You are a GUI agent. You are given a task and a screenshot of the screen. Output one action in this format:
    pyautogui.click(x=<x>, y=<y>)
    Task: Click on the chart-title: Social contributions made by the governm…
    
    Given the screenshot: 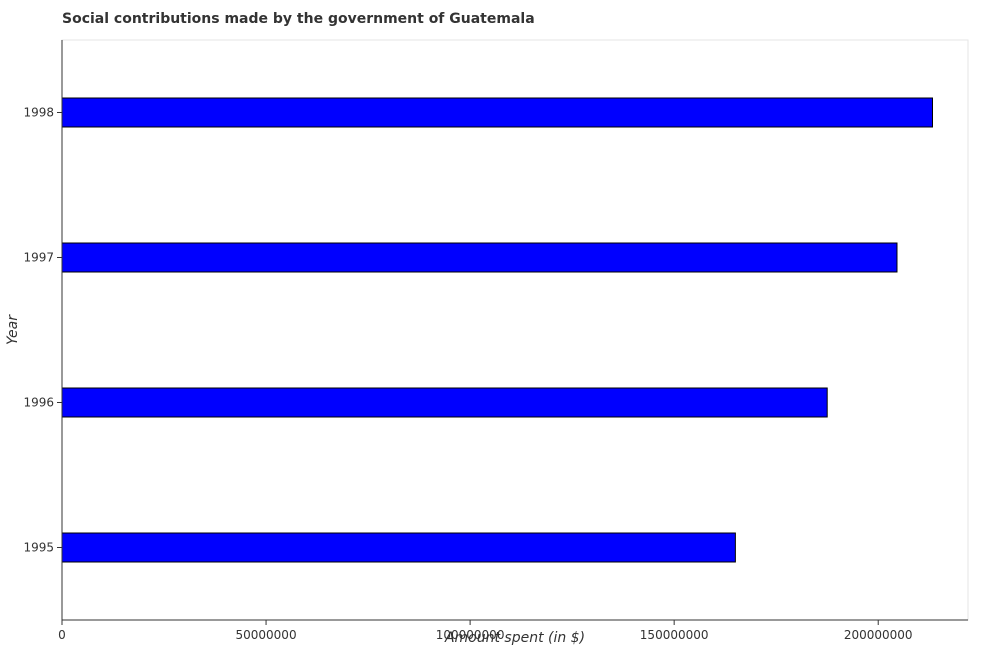 What is the action you would take?
    pyautogui.click(x=298, y=19)
    